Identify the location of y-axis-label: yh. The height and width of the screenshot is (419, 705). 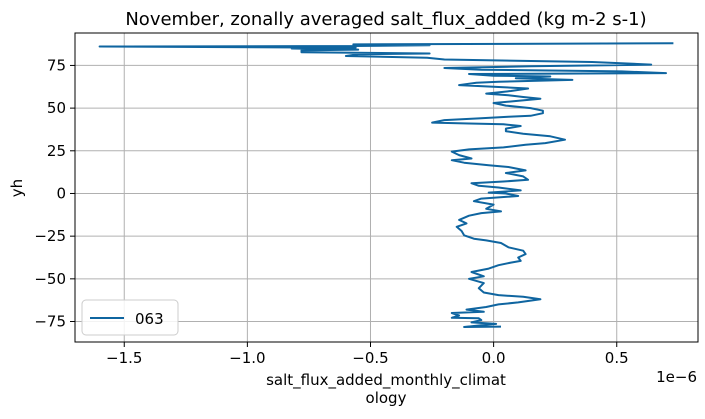
(17, 188).